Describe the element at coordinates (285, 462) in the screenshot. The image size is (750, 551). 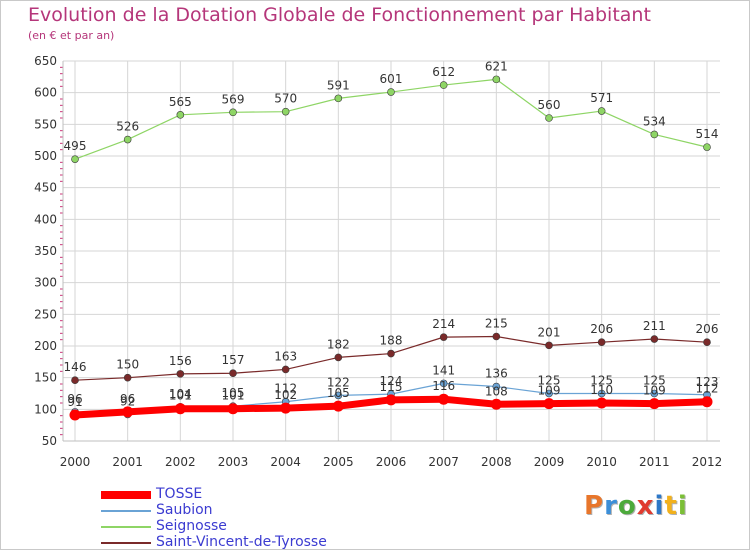
I see `x-tick-label: 2004` at that location.